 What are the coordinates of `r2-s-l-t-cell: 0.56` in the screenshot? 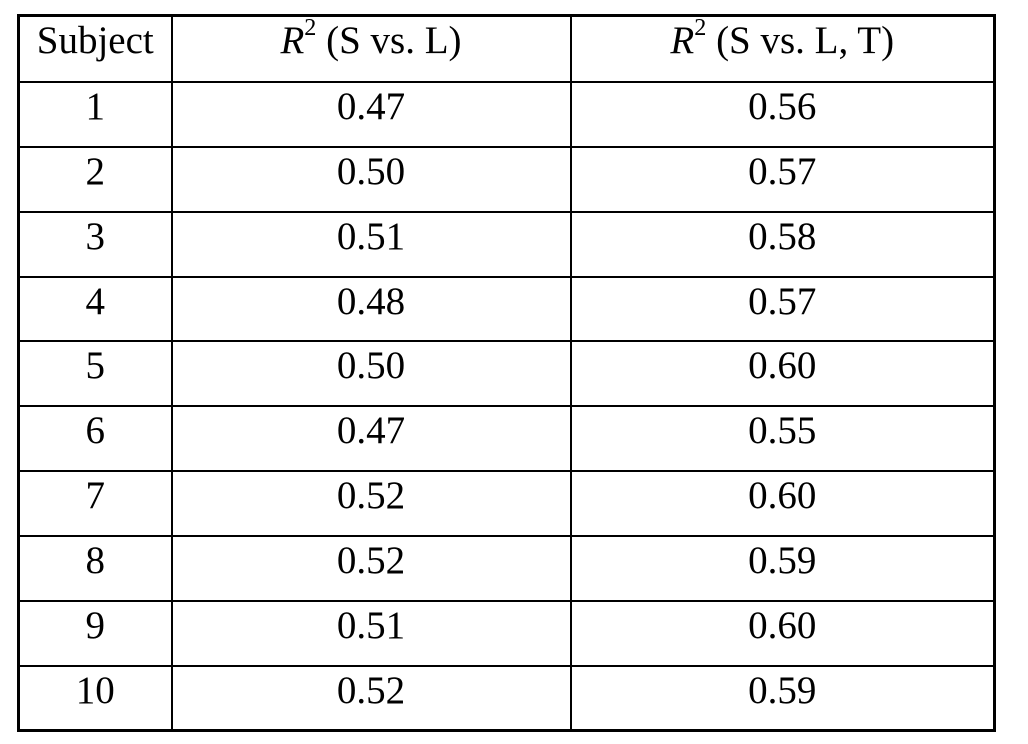 It's located at (782, 114).